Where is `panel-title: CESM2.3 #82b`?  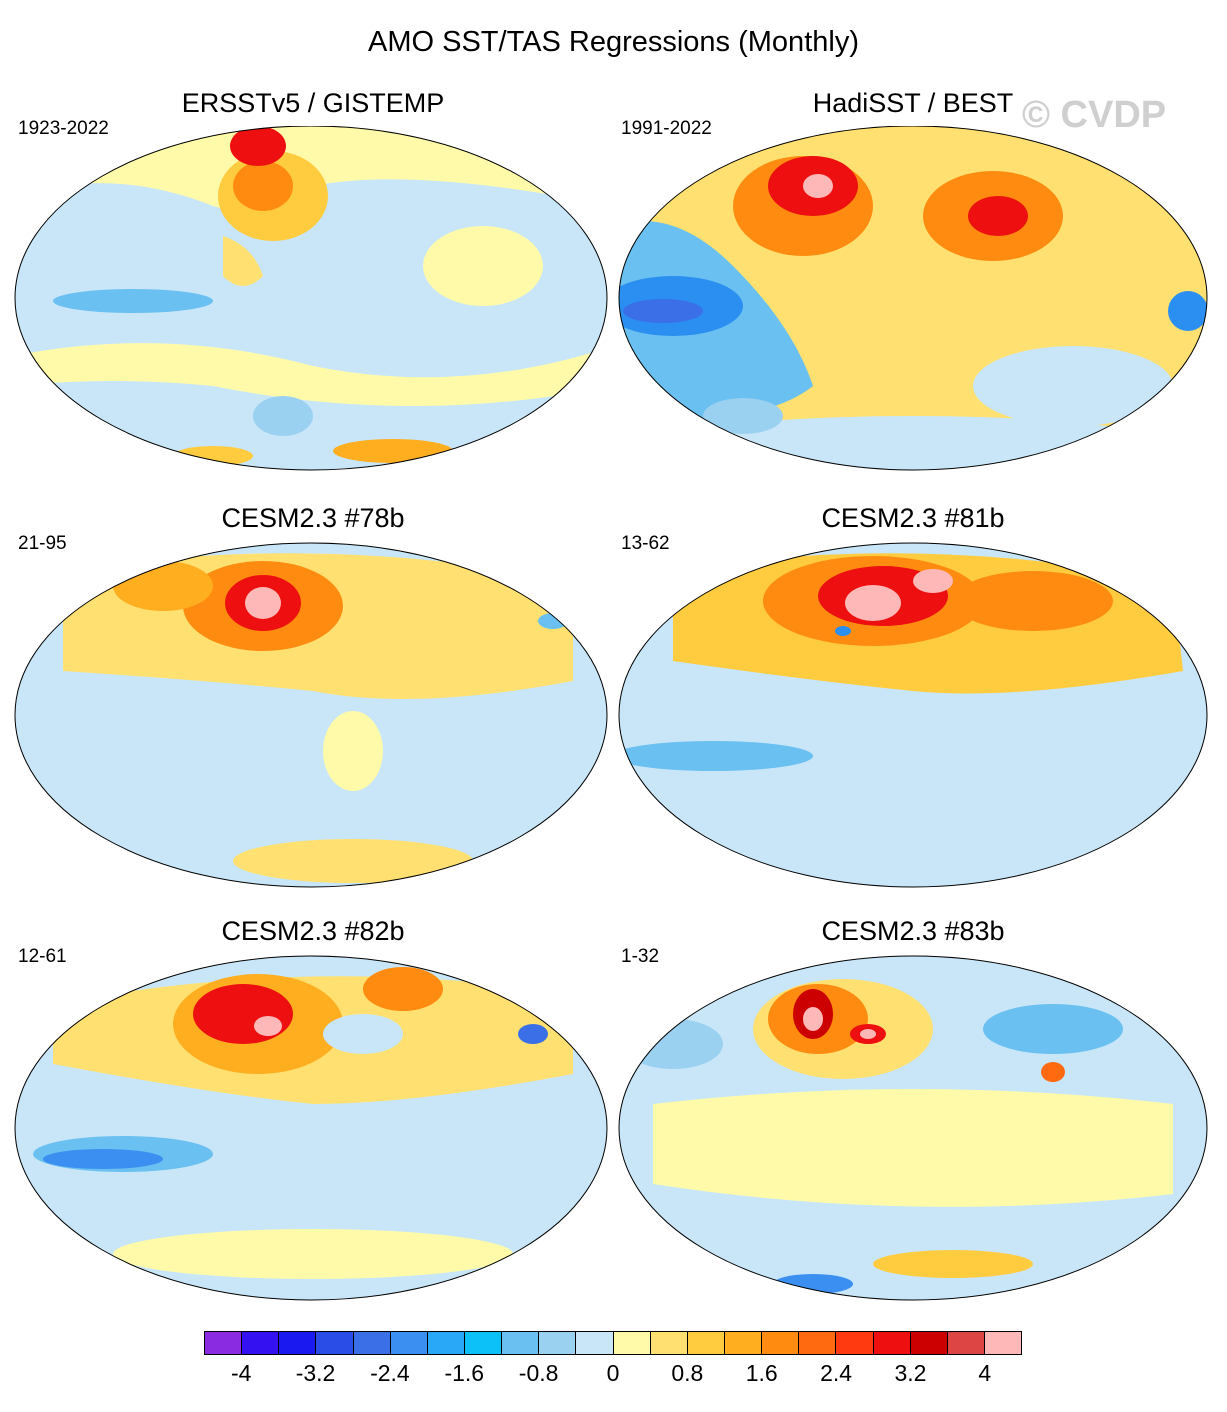 panel-title: CESM2.3 #82b is located at coordinates (313, 931).